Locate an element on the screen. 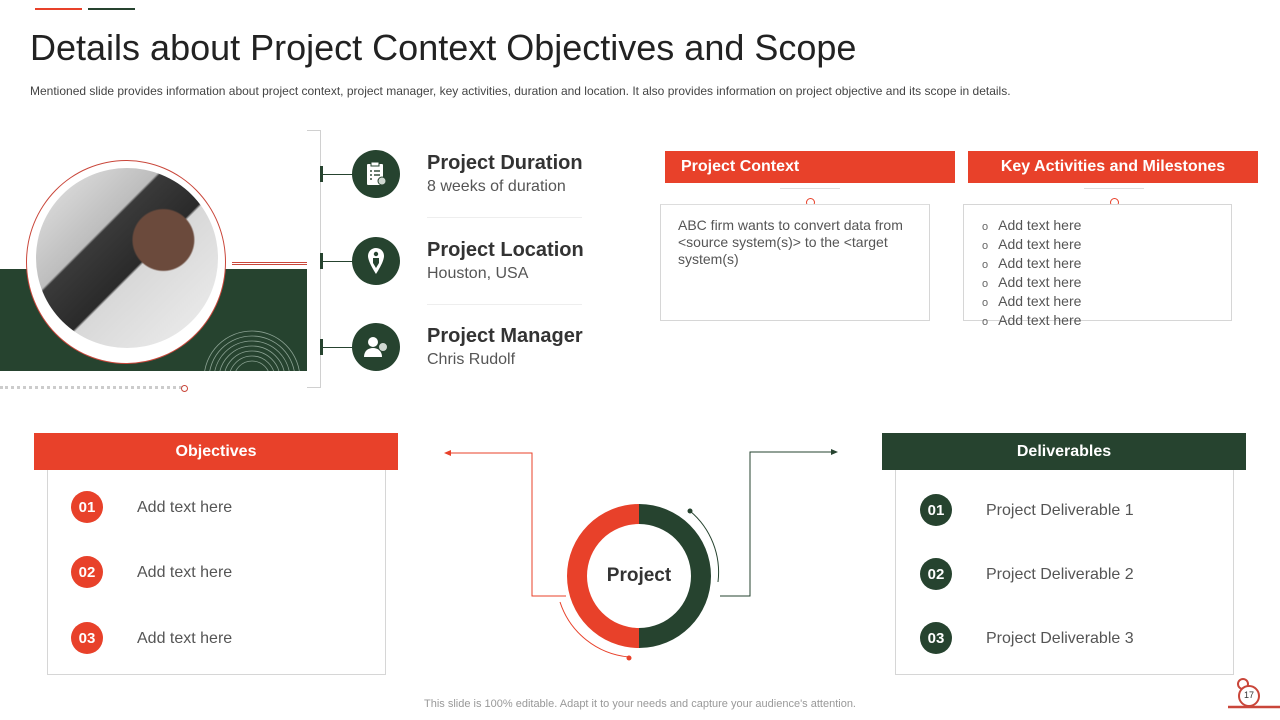 This screenshot has height=720, width=1280. concentric-arcs-decoration is located at coordinates (252, 350).